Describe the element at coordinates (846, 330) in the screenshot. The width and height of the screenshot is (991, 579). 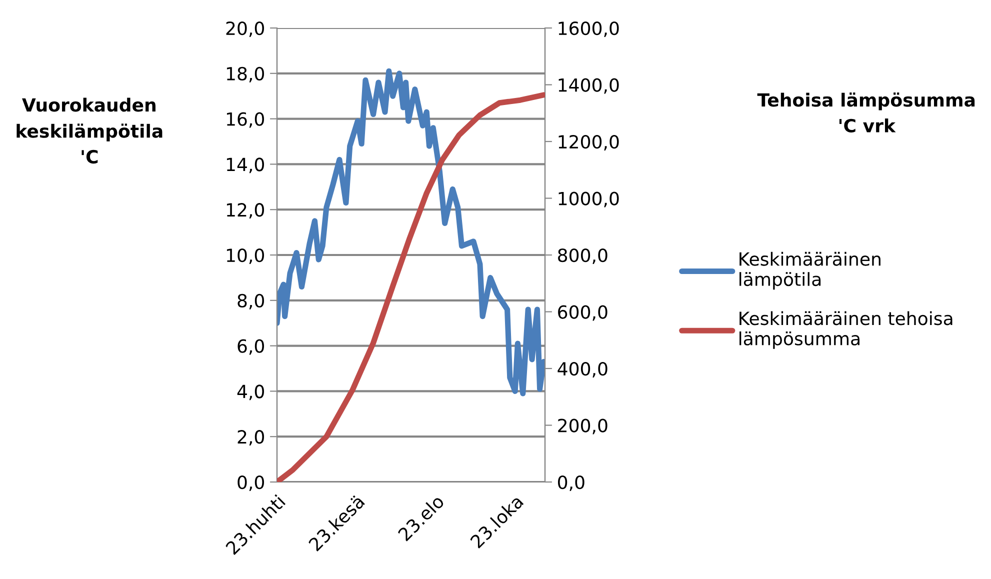
I see `legend-label: Keskimääräinen tehoisa lämpösumma` at that location.